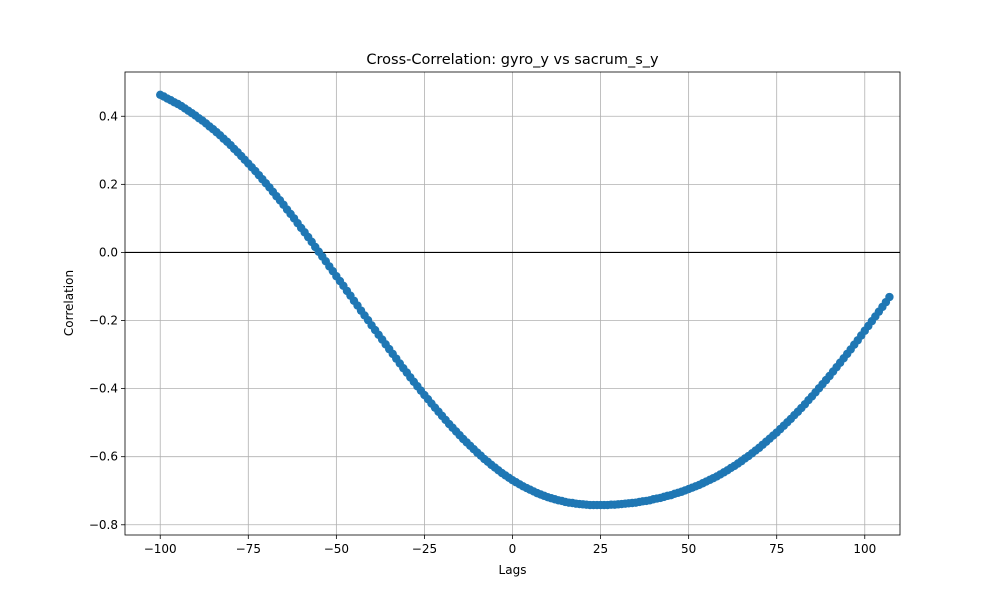 Image resolution: width=1000 pixels, height=600 pixels. I want to click on x-tick-label: 0, so click(513, 549).